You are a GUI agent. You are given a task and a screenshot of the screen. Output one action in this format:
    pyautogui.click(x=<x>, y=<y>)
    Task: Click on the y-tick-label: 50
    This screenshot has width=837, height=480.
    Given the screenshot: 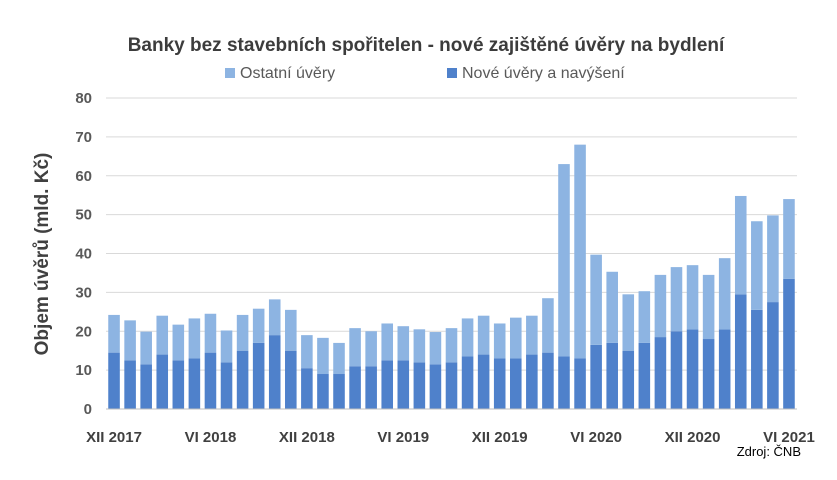 What is the action you would take?
    pyautogui.click(x=83, y=215)
    